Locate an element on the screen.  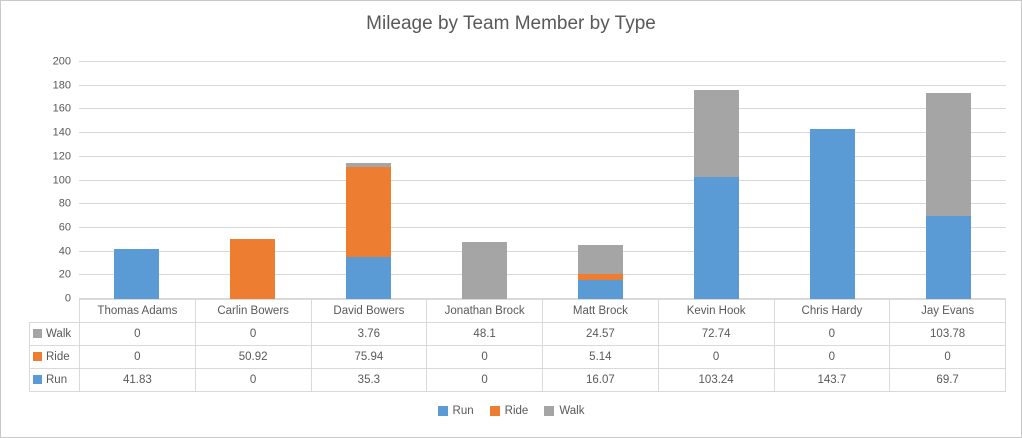
bar-stack-matt-brock is located at coordinates (600, 271).